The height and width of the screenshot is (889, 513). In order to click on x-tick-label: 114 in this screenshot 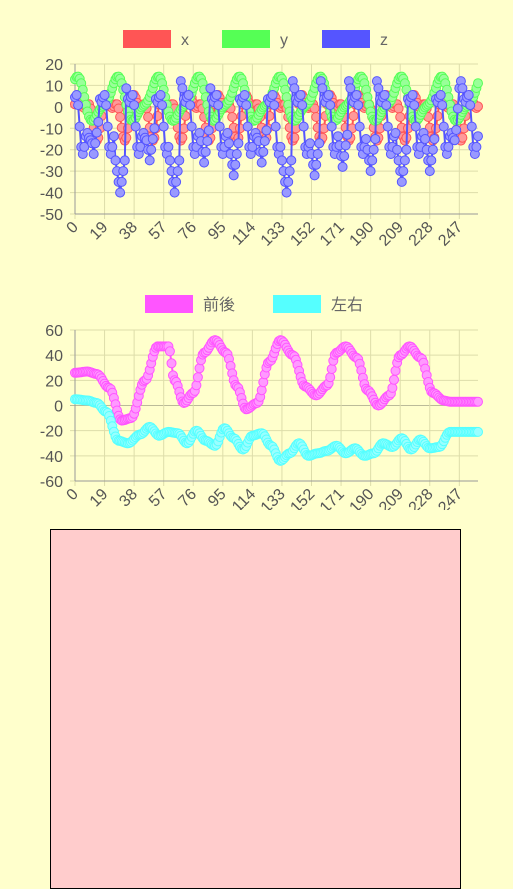, I will do `click(244, 498)`.